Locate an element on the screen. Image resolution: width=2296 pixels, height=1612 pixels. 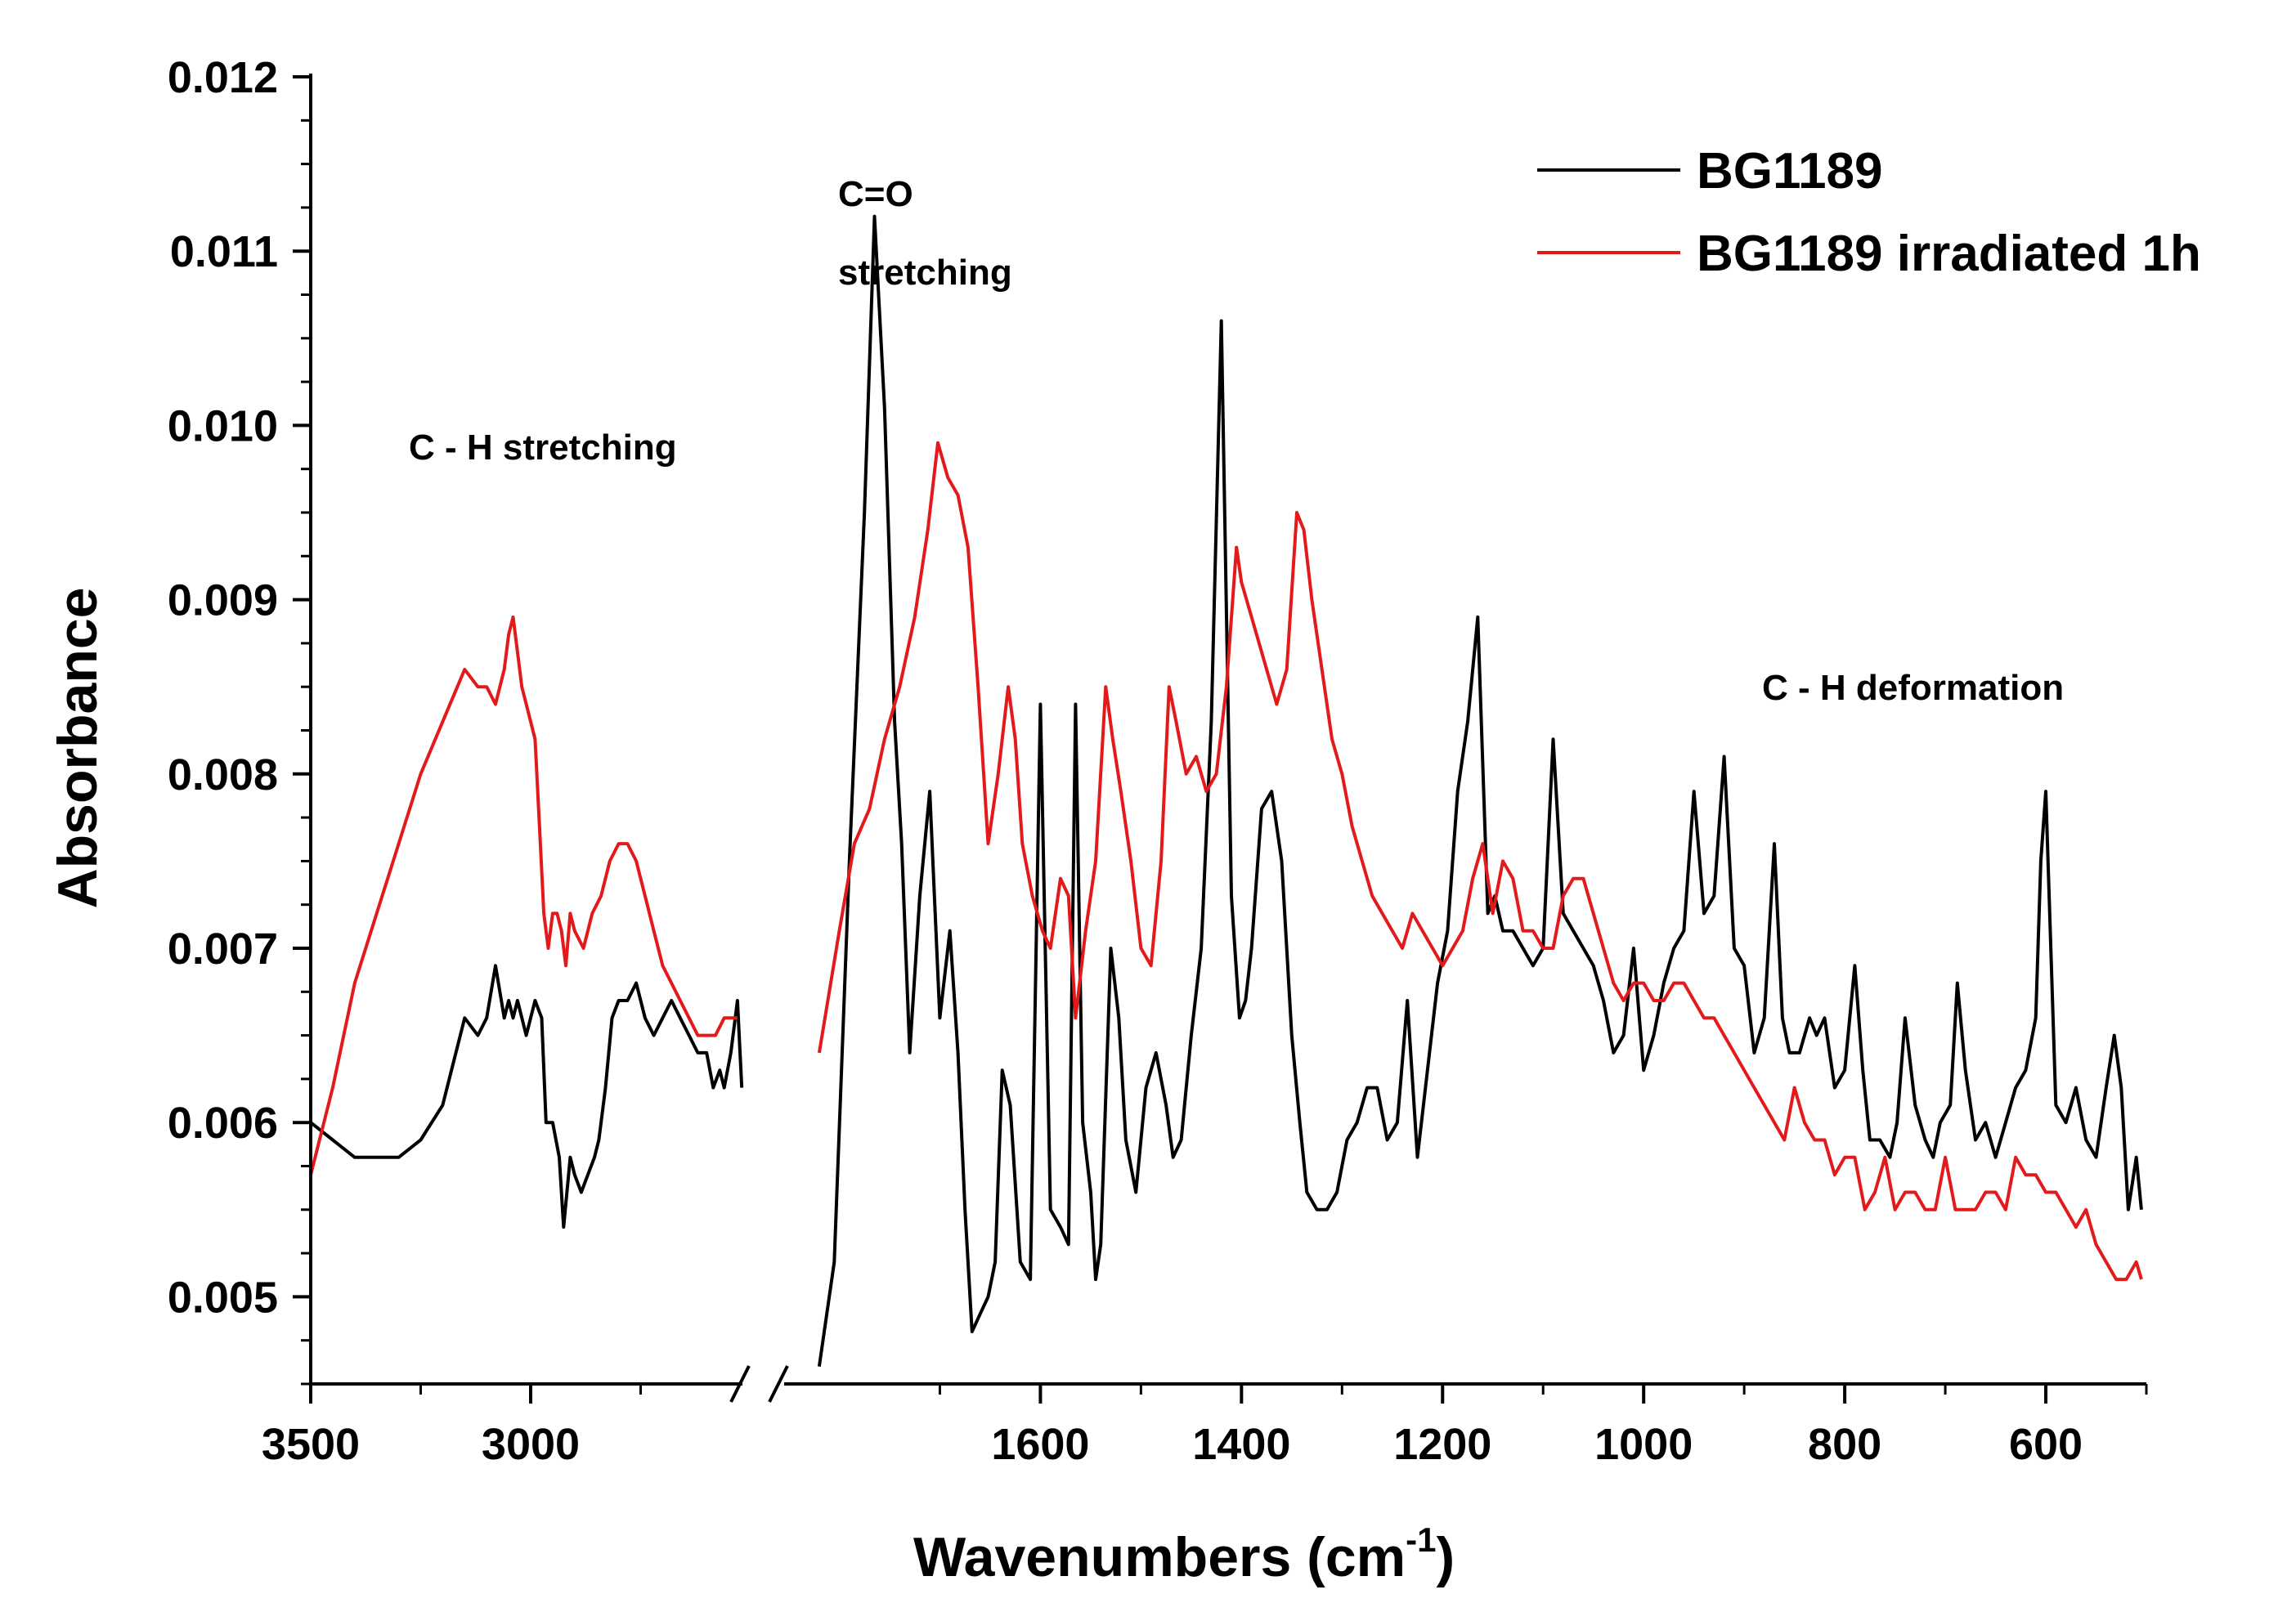
x-tick-label: 1400 is located at coordinates (1241, 1445).